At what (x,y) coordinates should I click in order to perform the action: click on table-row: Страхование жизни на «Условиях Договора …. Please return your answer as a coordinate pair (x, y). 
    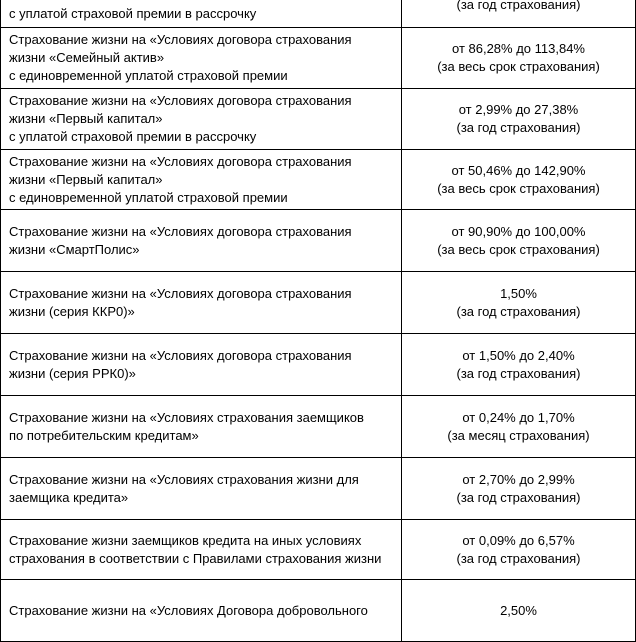
    Looking at the image, I should click on (318, 610).